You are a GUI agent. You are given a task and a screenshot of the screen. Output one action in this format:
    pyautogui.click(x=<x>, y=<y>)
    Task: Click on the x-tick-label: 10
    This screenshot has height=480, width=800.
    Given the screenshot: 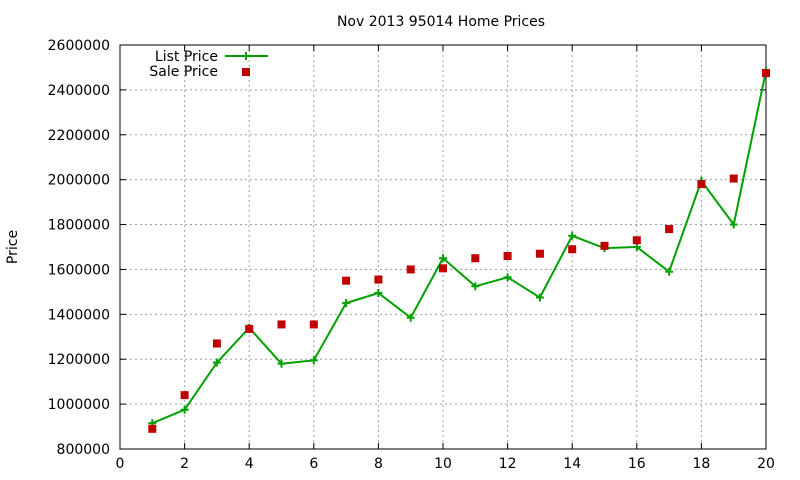 What is the action you would take?
    pyautogui.click(x=443, y=464)
    